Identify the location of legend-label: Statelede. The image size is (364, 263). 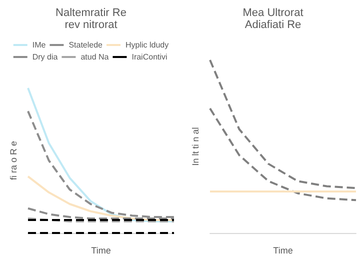
(86, 45).